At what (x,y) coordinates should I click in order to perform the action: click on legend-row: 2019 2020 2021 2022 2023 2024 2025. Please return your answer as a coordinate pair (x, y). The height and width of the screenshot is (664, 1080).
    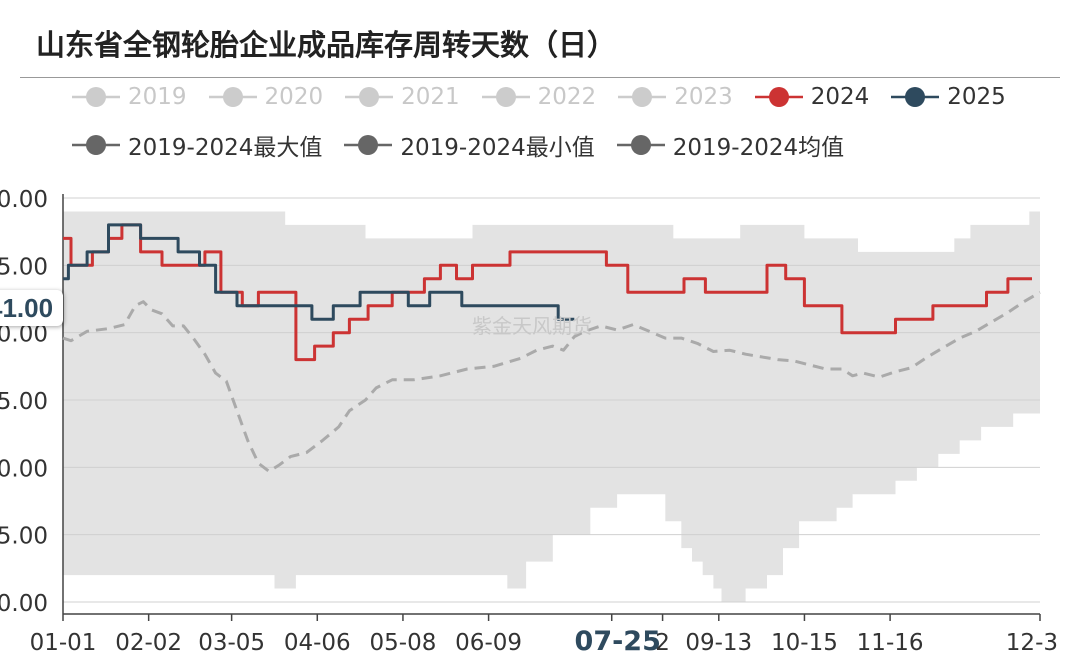
    Looking at the image, I should click on (548, 101).